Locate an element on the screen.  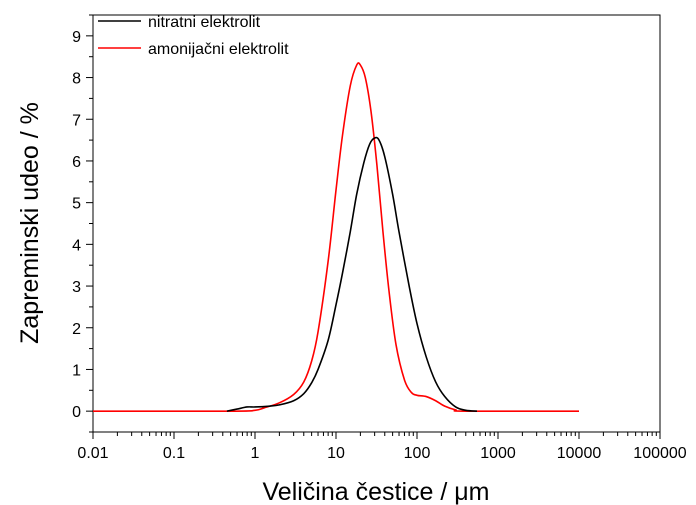
y-tick-label: 9 is located at coordinates (76, 37).